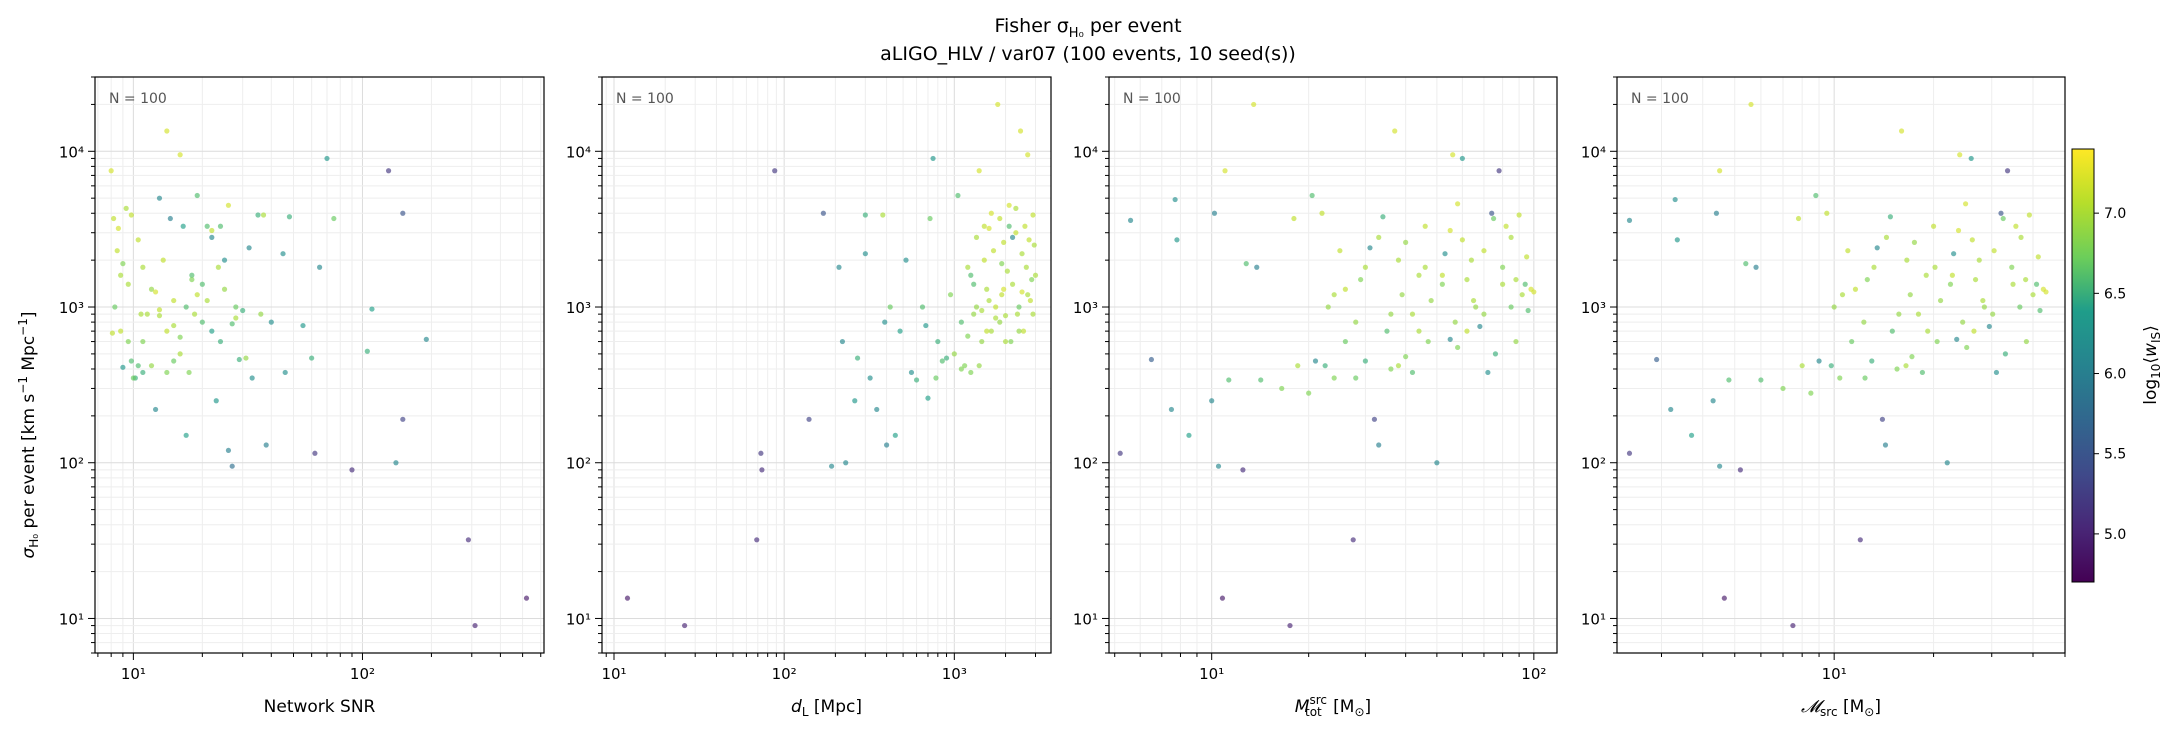  What do you see at coordinates (578, 619) in the screenshot?
I see `y-tick-label: 10¹` at bounding box center [578, 619].